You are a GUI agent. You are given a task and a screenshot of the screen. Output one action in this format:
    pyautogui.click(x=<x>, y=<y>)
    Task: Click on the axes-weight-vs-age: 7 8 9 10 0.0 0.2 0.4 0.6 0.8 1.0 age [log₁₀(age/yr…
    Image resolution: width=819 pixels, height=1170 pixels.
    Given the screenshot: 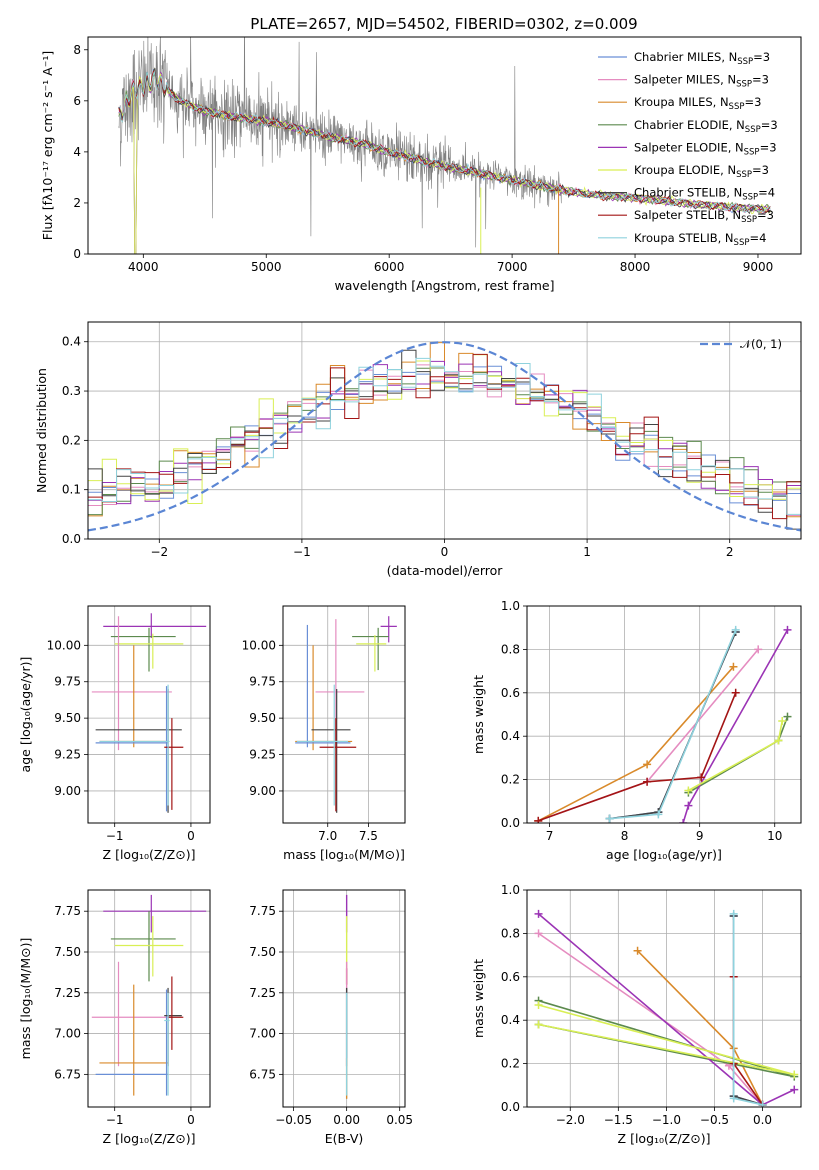 What is the action you would take?
    pyautogui.click(x=636, y=730)
    